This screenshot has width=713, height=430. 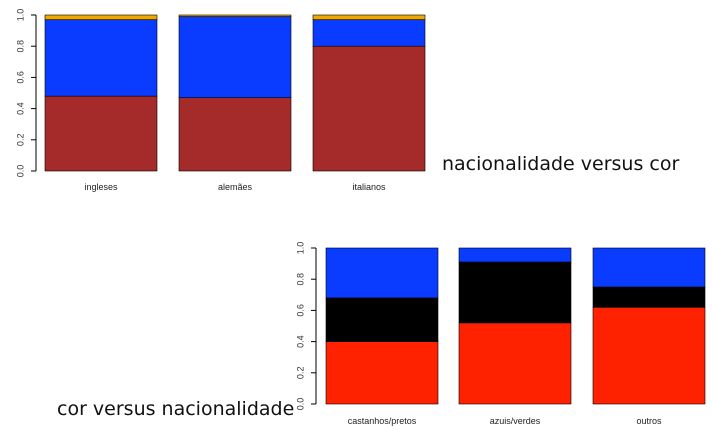 What do you see at coordinates (300, 248) in the screenshot?
I see `c2-y-tick-label: 1.0` at bounding box center [300, 248].